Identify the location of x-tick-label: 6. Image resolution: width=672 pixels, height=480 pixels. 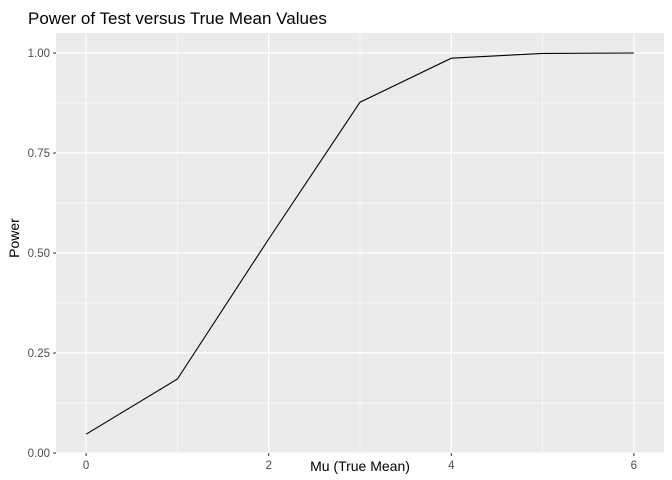
(634, 466).